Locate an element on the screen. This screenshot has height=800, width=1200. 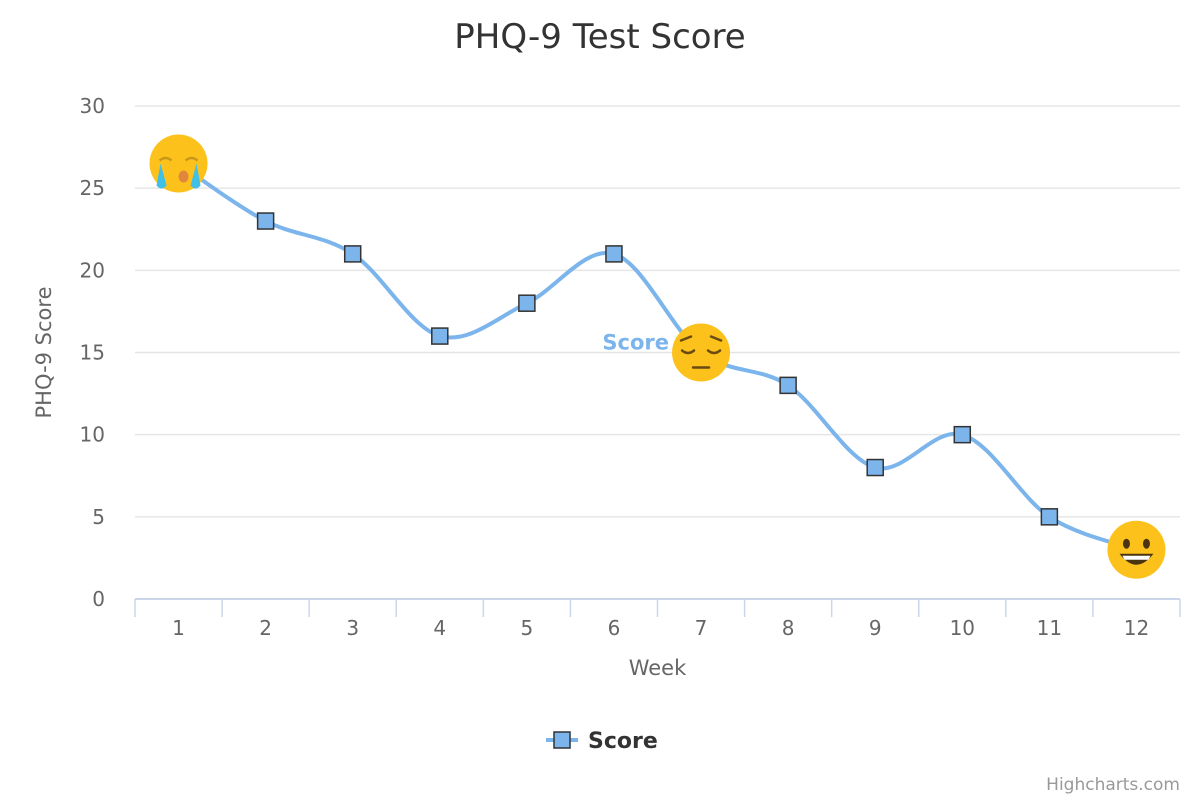
y-tick-label: 15 is located at coordinates (92, 353).